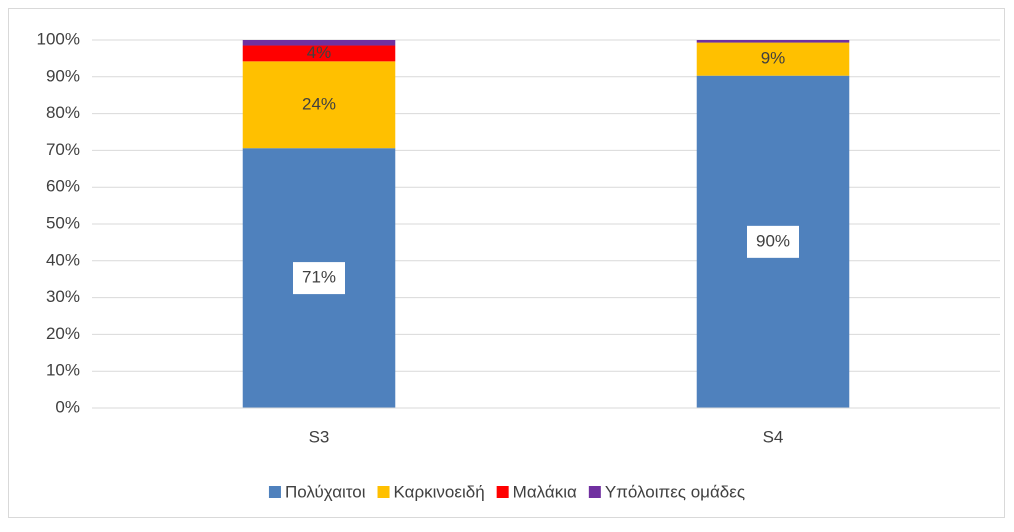 This screenshot has height=532, width=1014. I want to click on data-label: 90%, so click(773, 240).